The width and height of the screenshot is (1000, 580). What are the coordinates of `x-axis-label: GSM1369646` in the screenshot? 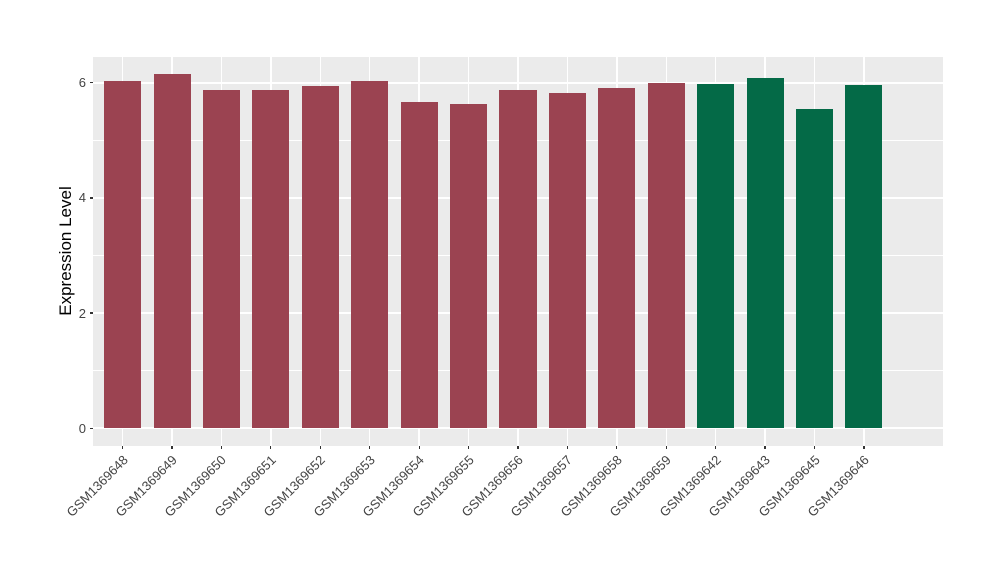 It's located at (838, 486).